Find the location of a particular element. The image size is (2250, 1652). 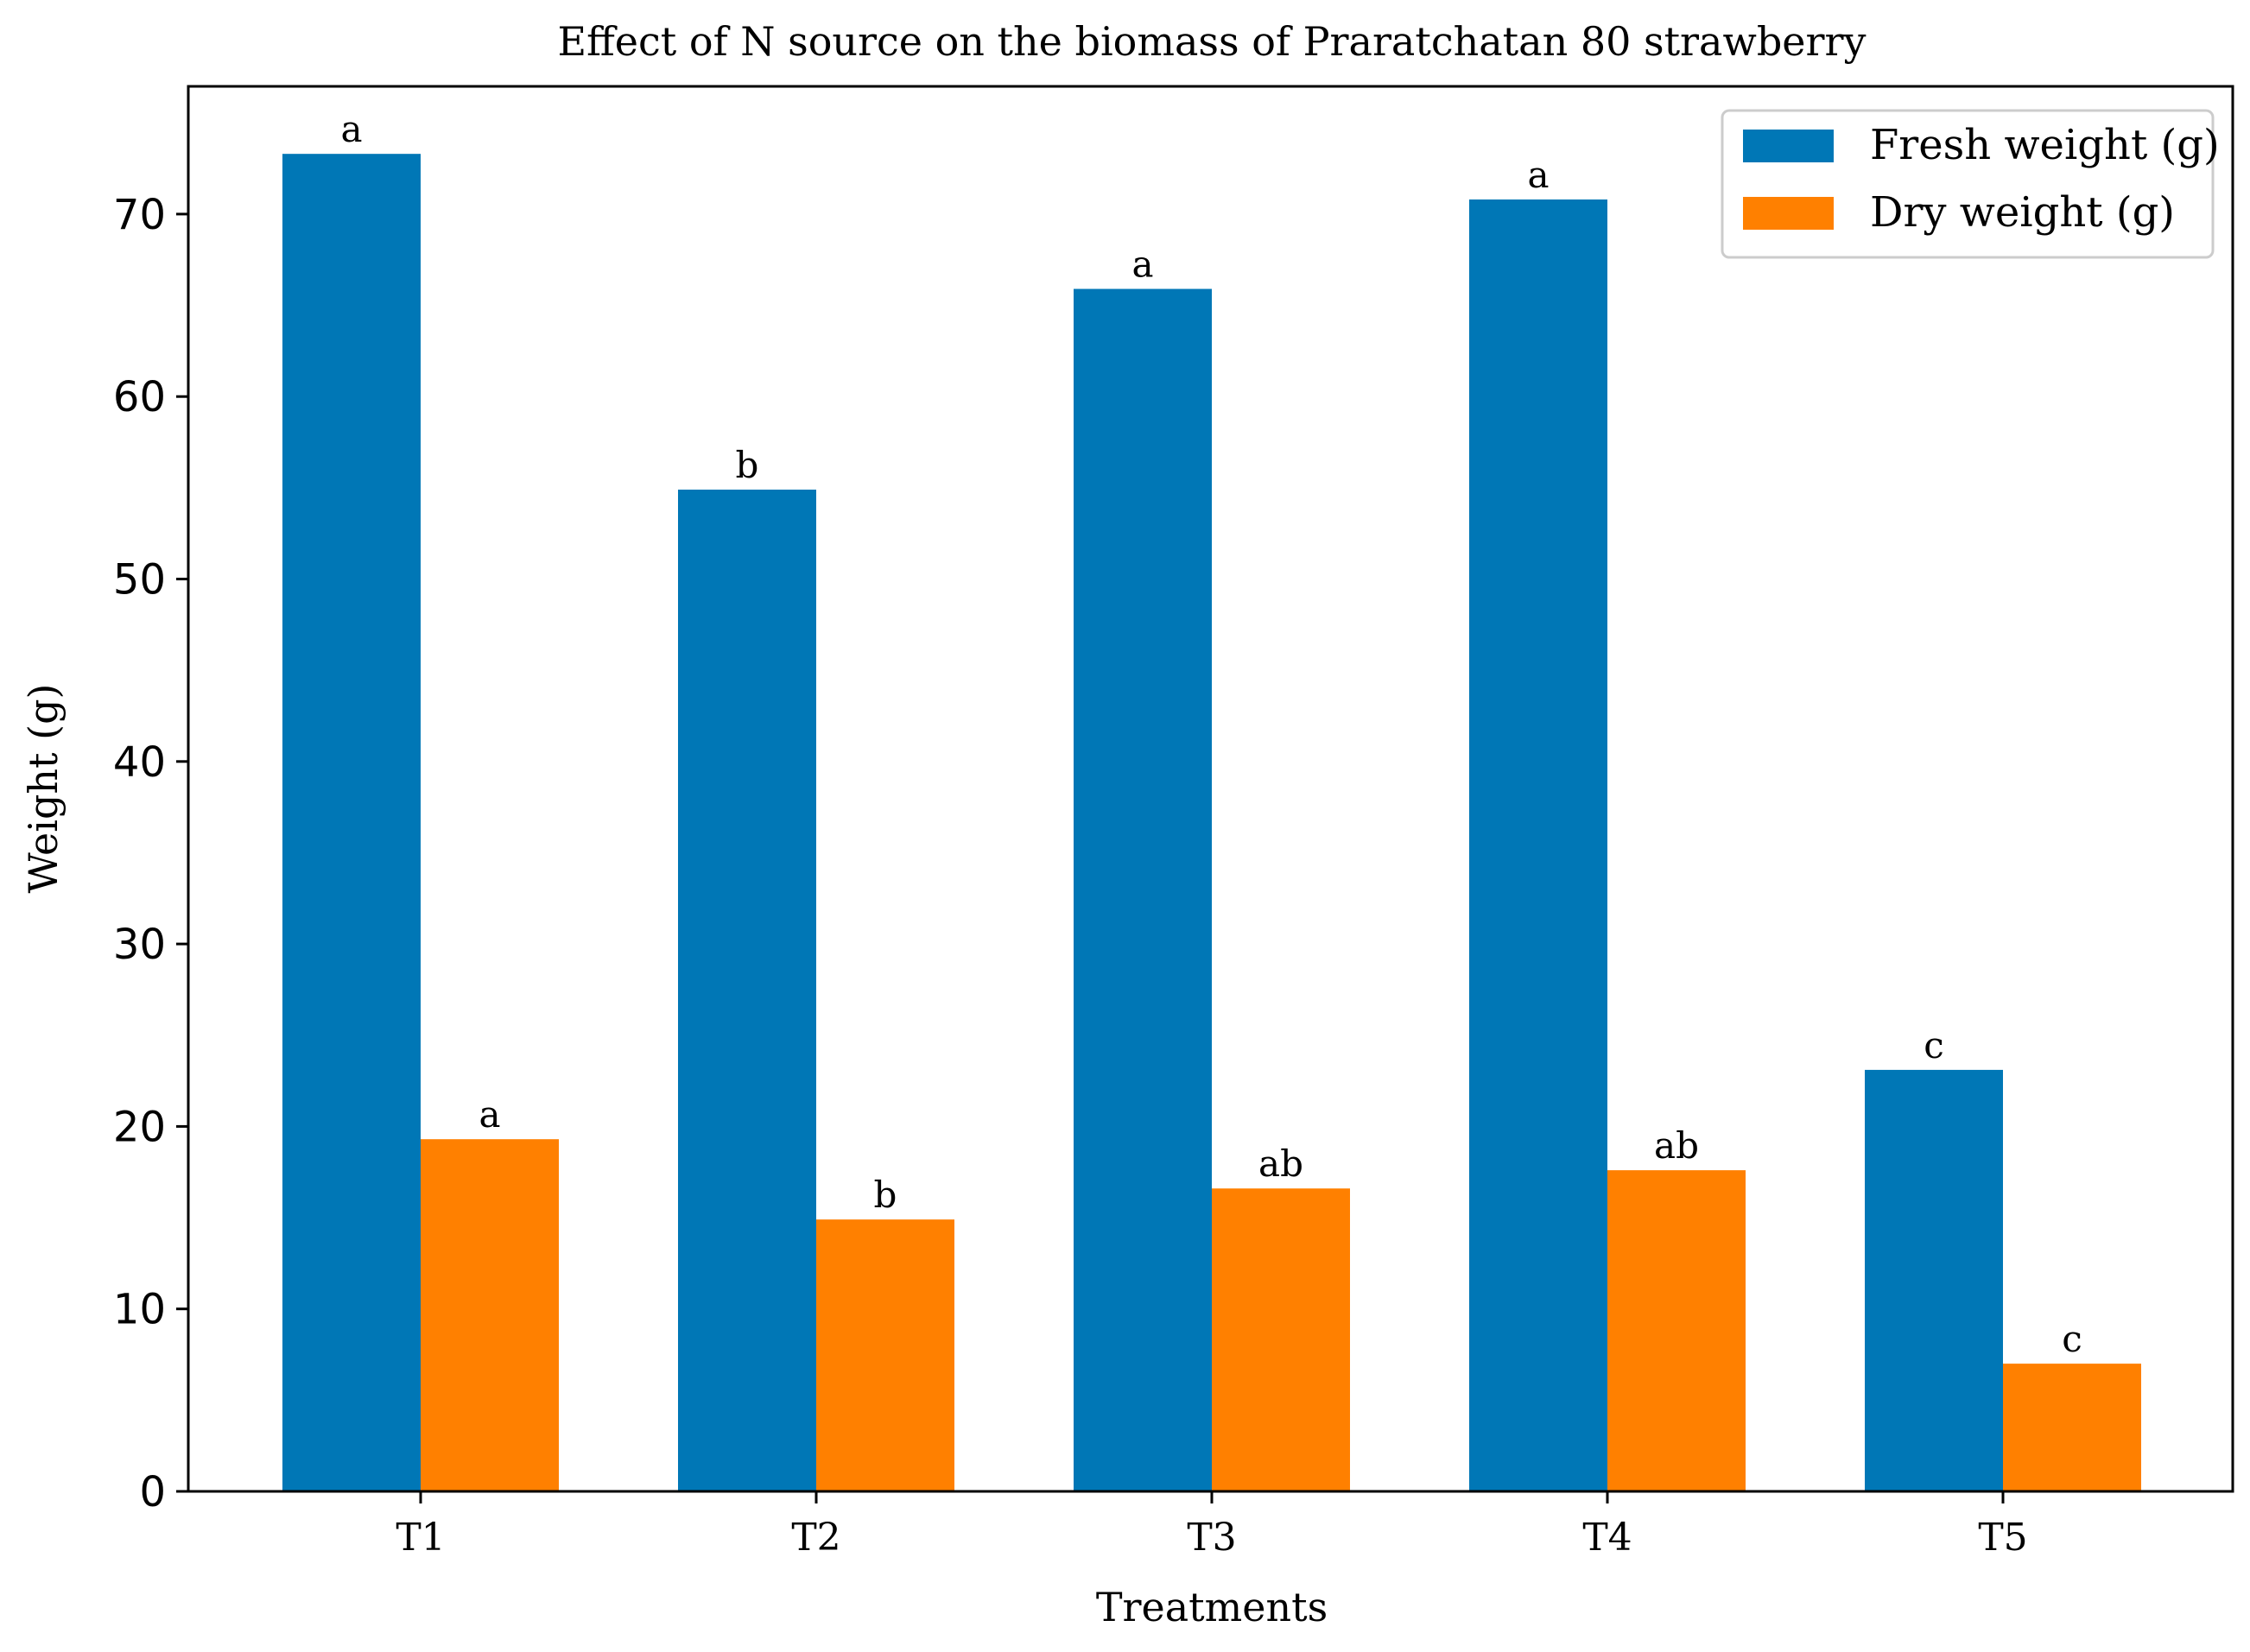

bar-dry-T4 is located at coordinates (1676, 1330).